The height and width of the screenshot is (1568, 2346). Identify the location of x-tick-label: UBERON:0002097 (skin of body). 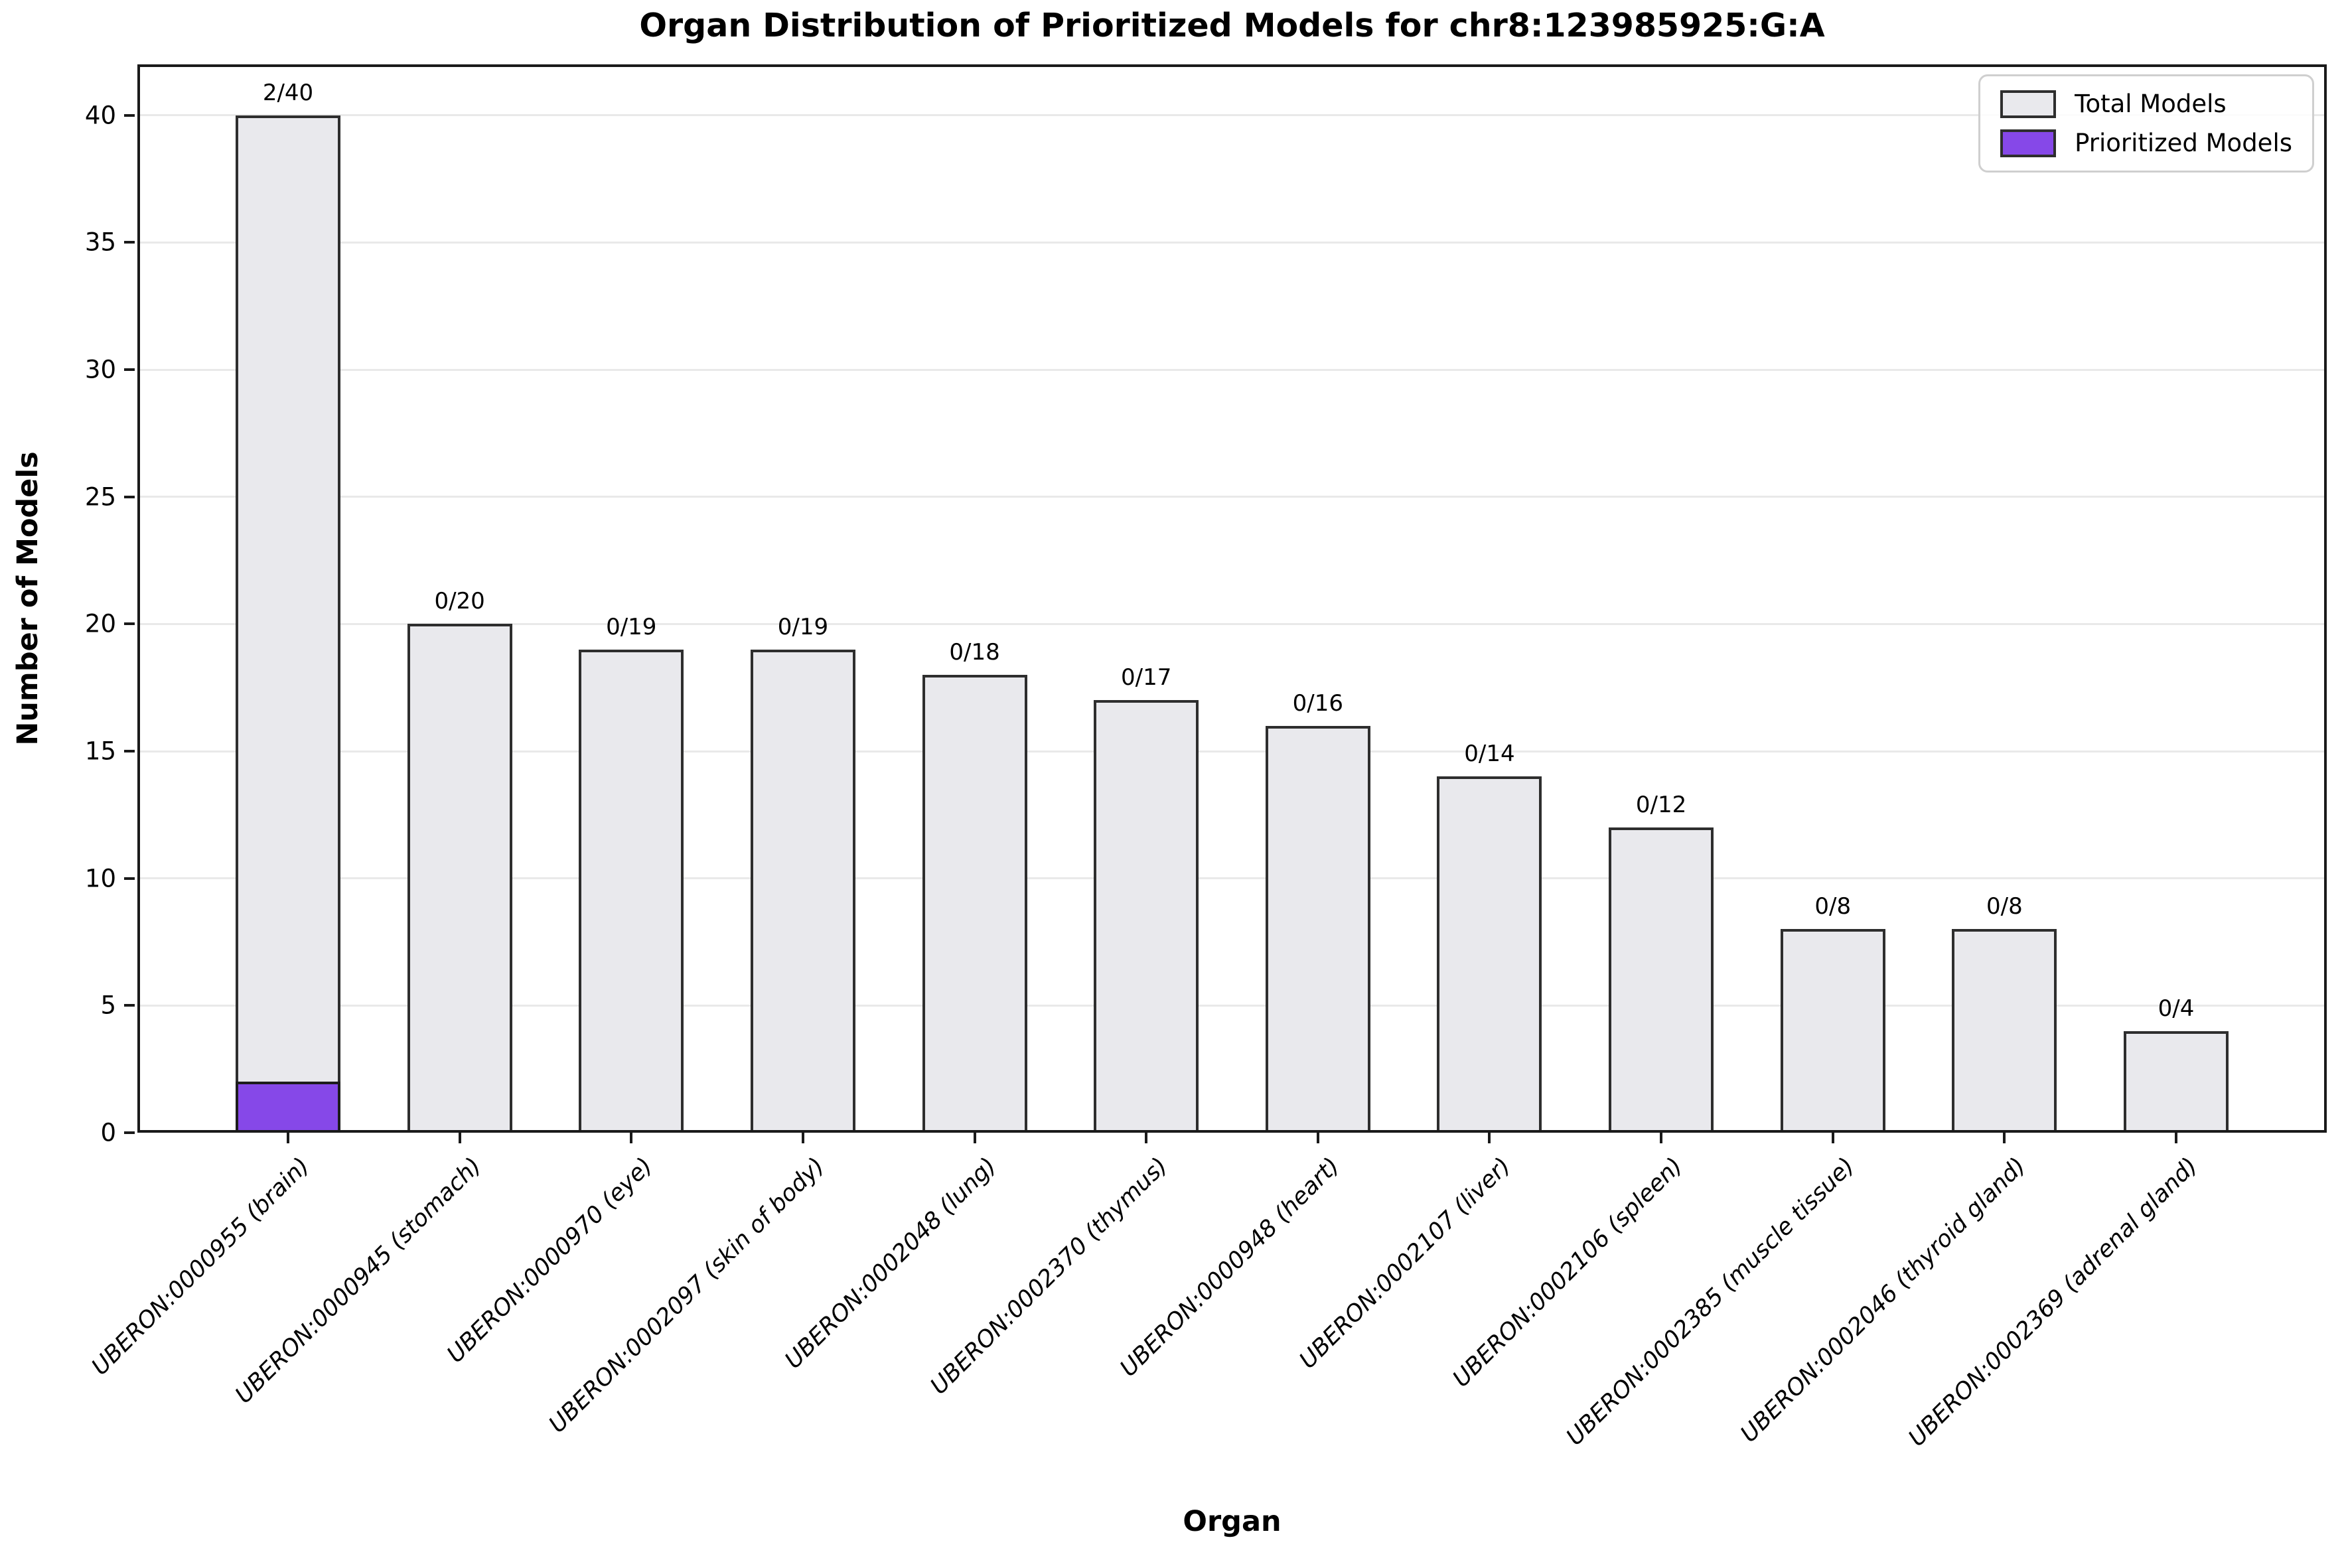
(687, 1296).